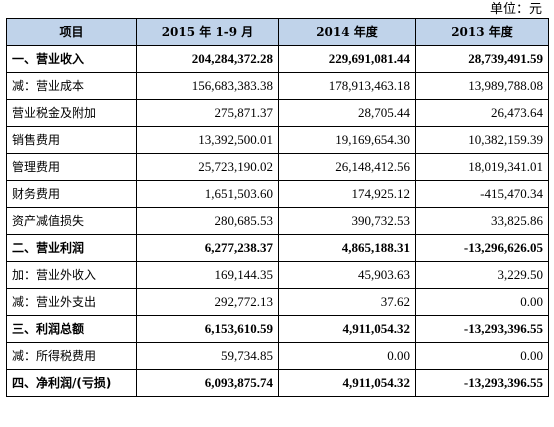  What do you see at coordinates (207, 221) in the screenshot?
I see `cell-2015-jan-sep: 280,685.53` at bounding box center [207, 221].